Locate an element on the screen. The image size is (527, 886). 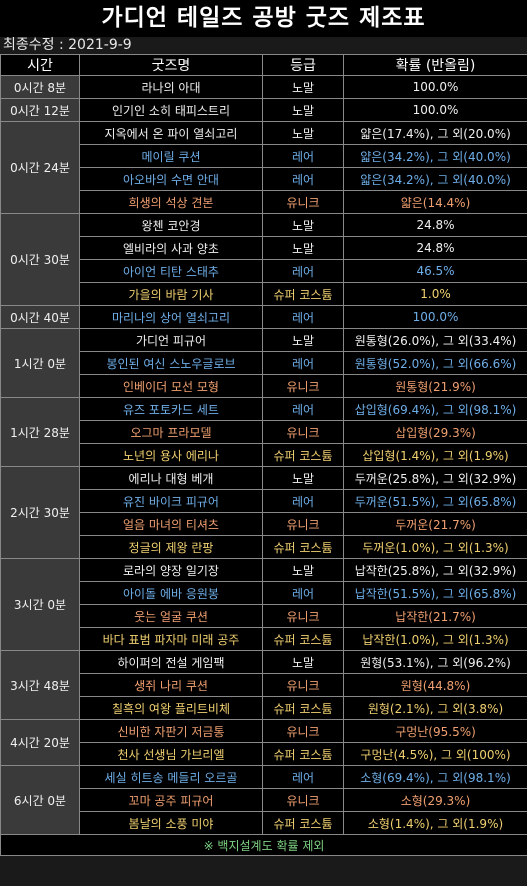
goods-name-cell: 얼음 마녀의 티셔츠 is located at coordinates (171, 524).